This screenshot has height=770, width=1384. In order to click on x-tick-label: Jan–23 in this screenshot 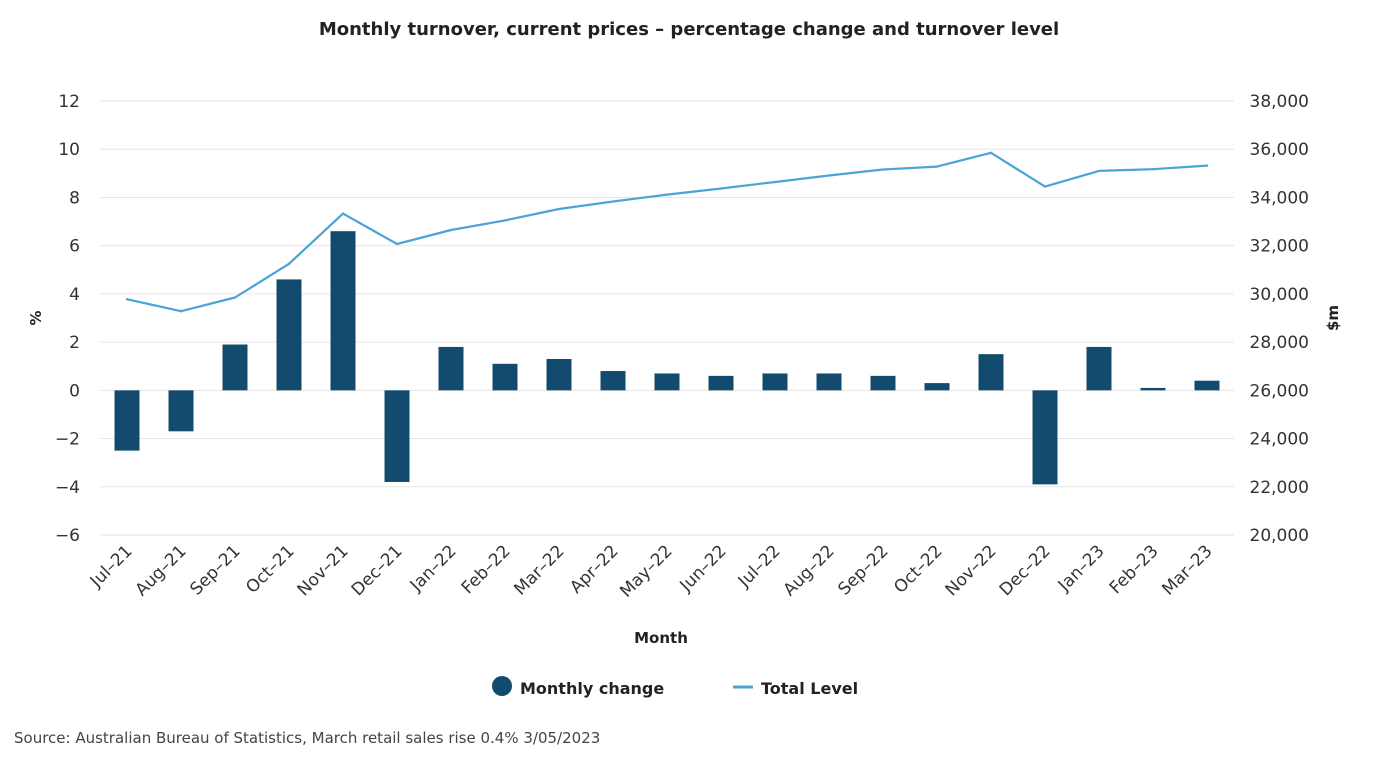, I will do `click(1081, 568)`.